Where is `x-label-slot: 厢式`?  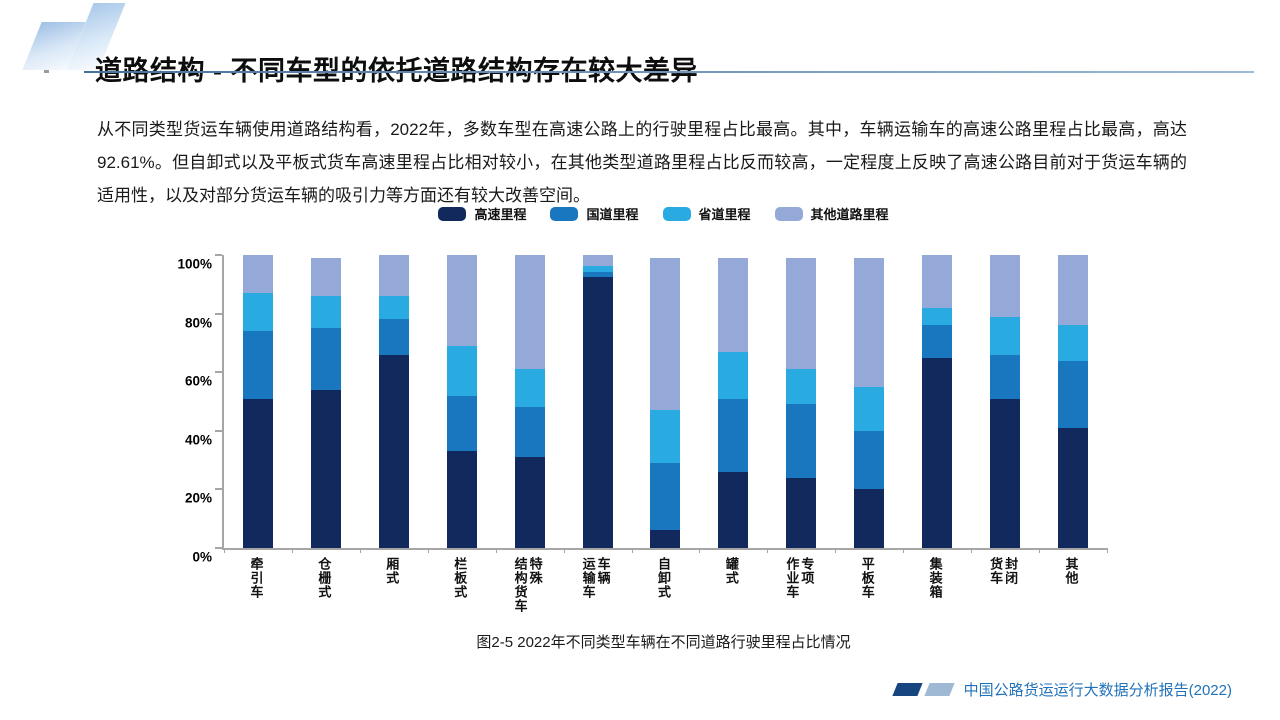 x-label-slot: 厢式 is located at coordinates (392, 585).